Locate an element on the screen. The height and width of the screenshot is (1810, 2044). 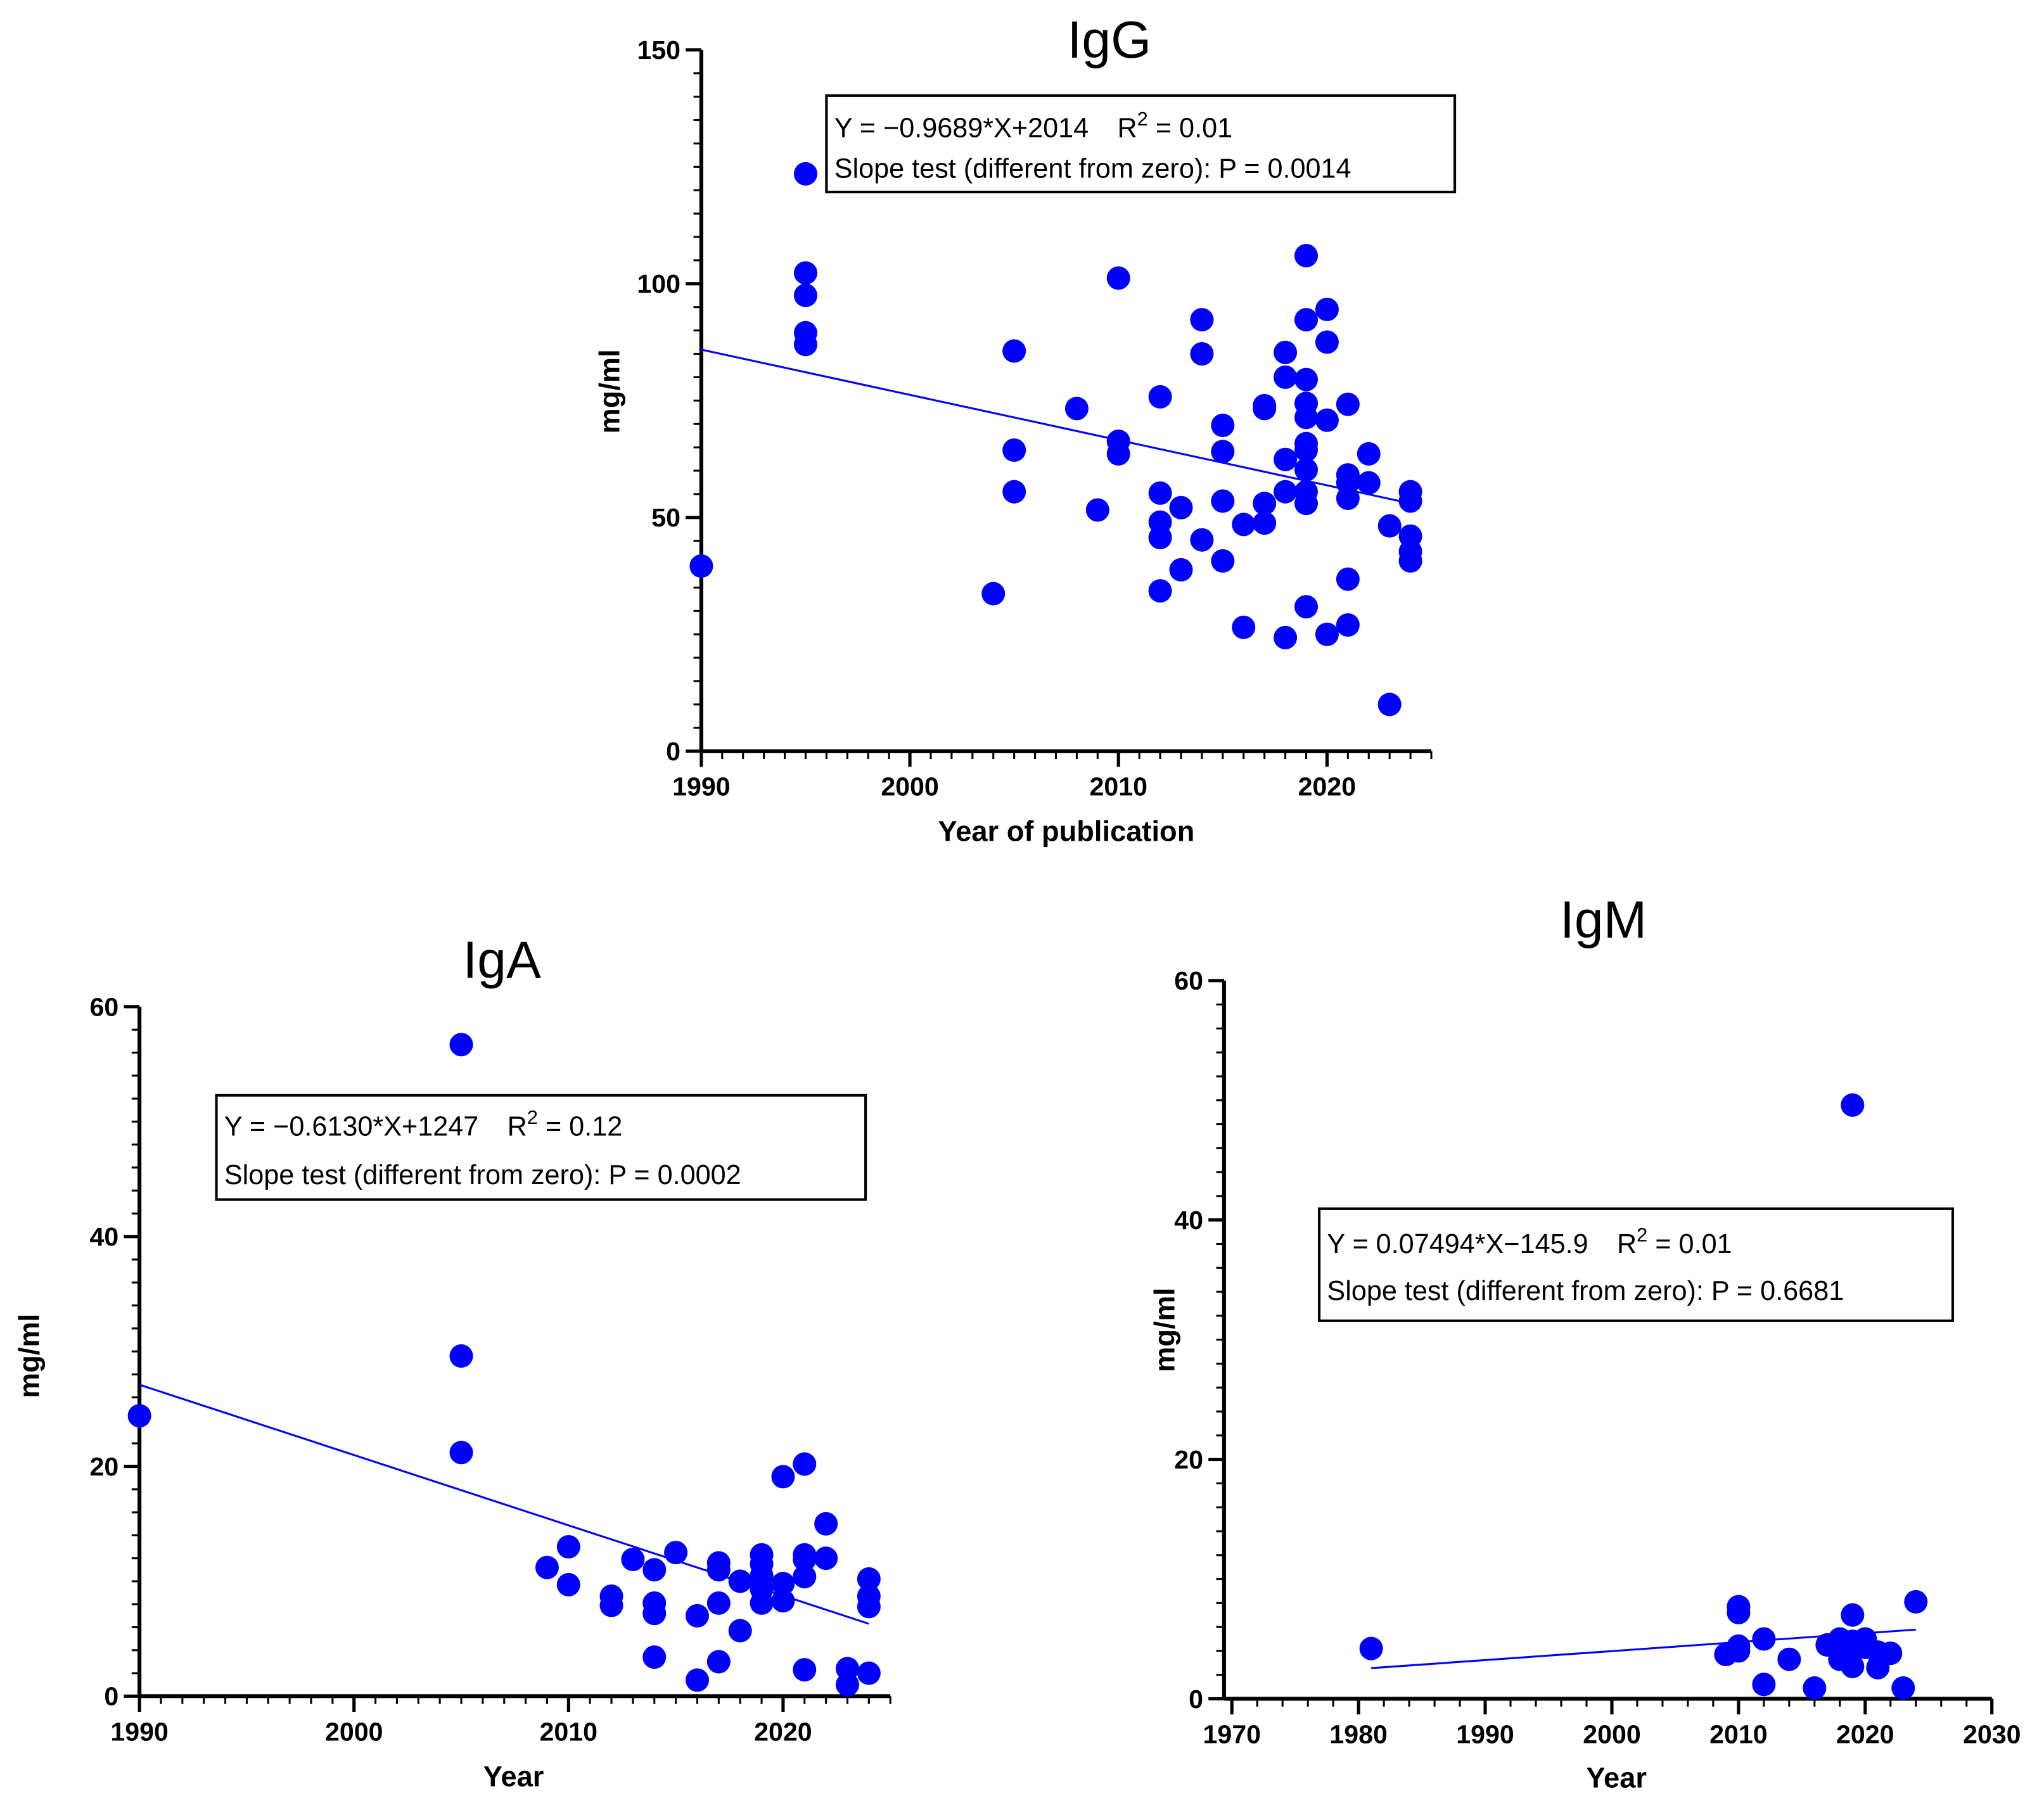
annotation-line: Y = −0.6130*X+1247 R2 = 0.12 is located at coordinates (423, 1124).